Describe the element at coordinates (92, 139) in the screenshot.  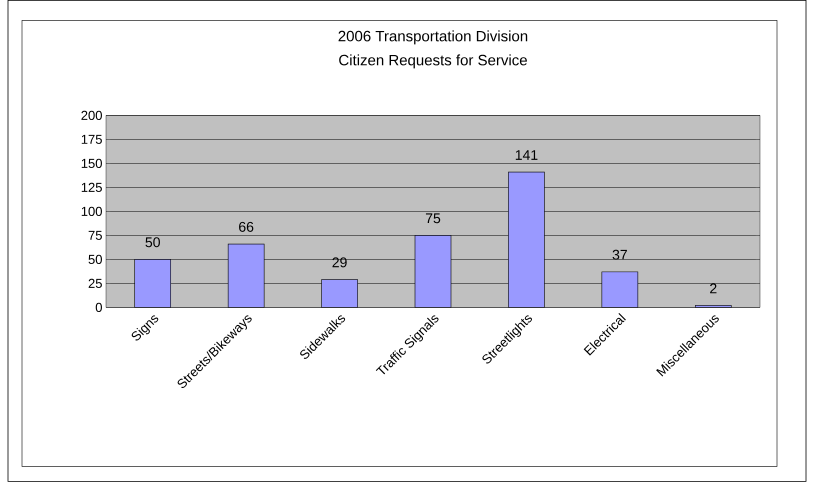
I see `y-tick-label: 175` at that location.